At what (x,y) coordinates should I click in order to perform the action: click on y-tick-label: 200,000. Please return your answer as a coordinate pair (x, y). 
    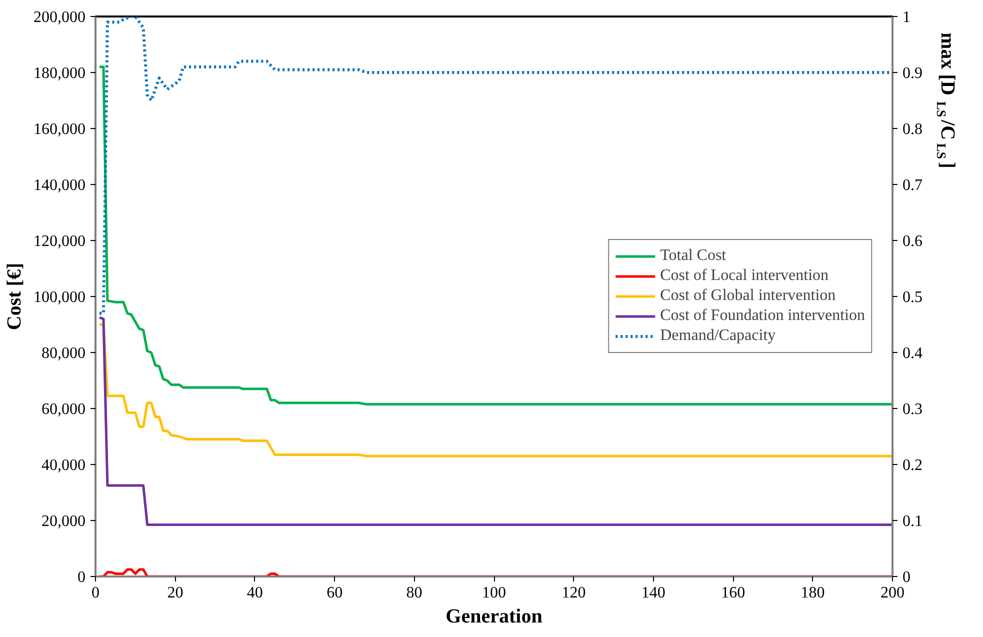
    Looking at the image, I should click on (60, 17).